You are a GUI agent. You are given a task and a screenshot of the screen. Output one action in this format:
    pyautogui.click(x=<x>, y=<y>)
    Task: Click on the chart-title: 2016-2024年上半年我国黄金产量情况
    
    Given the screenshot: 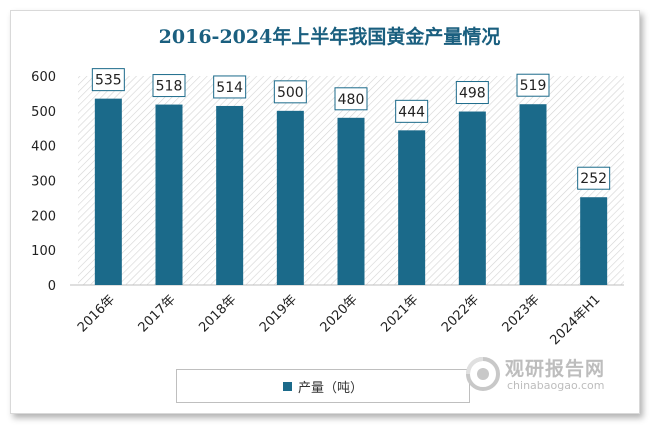 What is the action you would take?
    pyautogui.click(x=329, y=37)
    